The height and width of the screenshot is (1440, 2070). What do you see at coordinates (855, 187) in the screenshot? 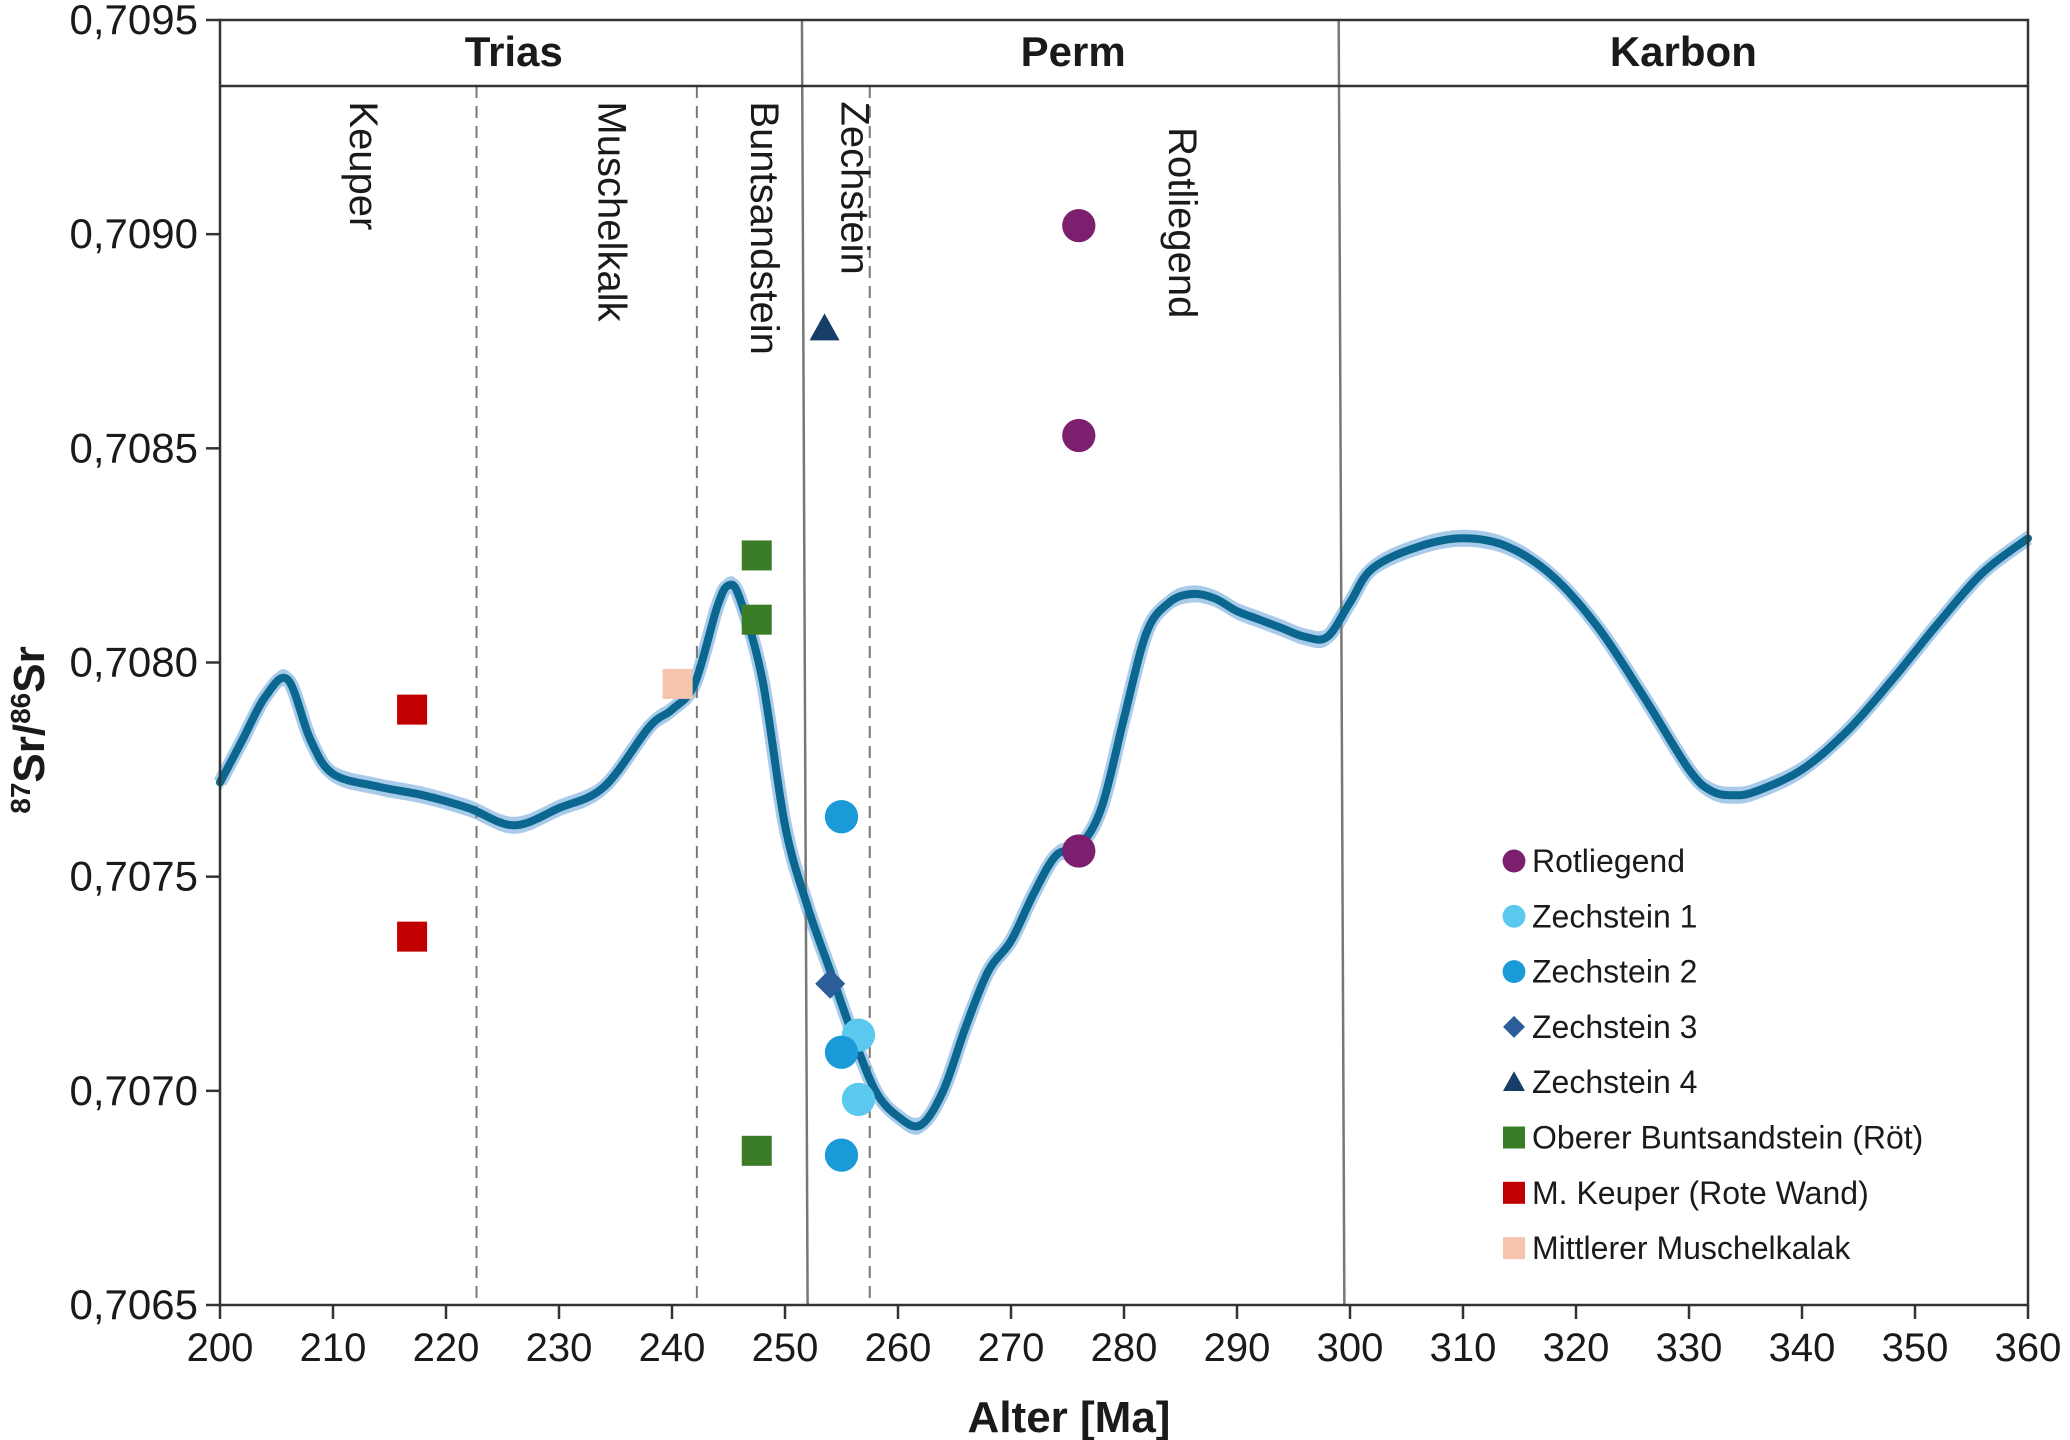
I see `epoch-label: Zechstein` at bounding box center [855, 187].